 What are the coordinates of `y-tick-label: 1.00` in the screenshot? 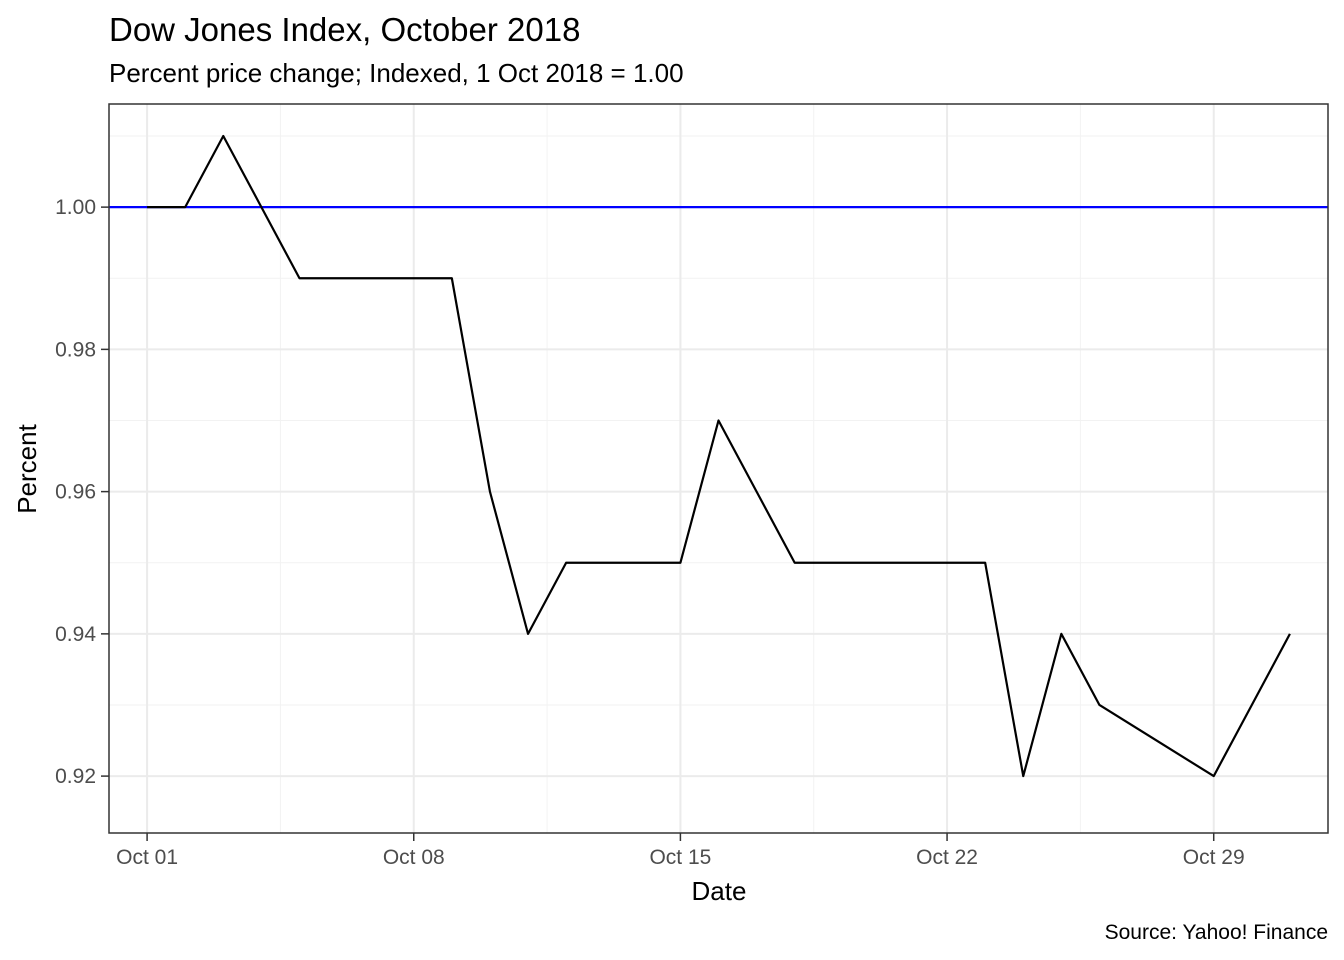 It's located at (75, 207).